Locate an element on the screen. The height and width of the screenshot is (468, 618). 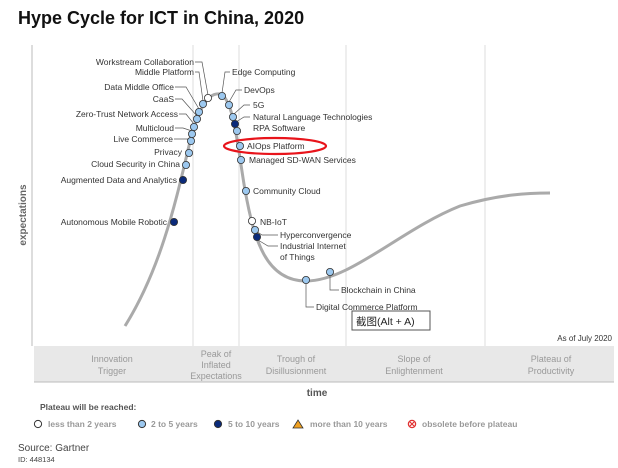
document-id: ID: 448134 is located at coordinates (36, 459).